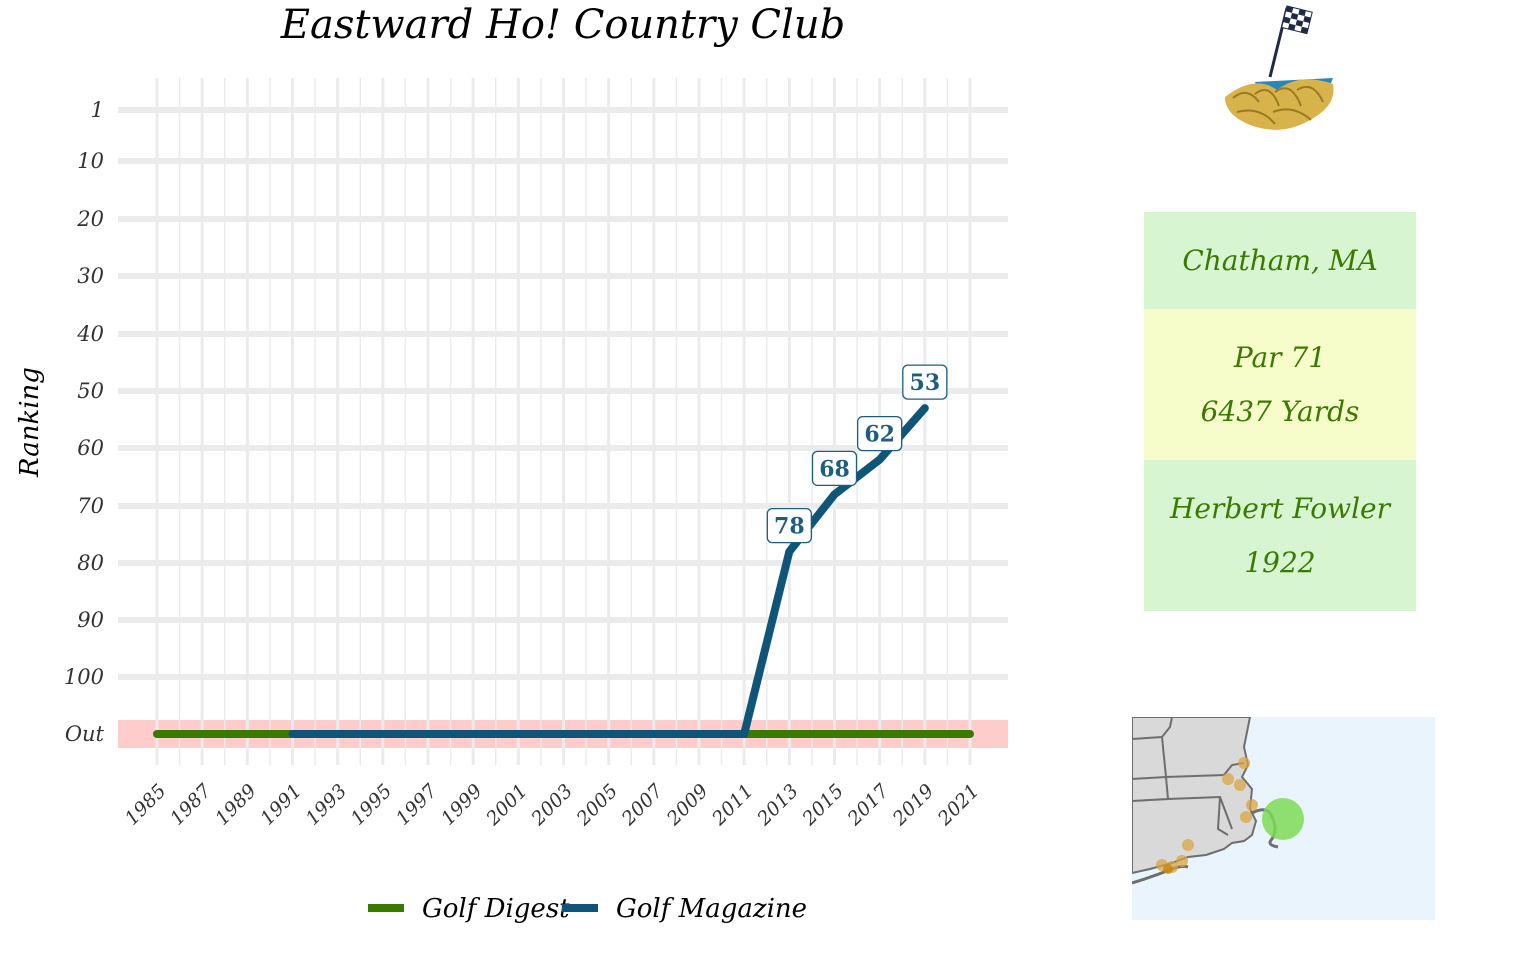 Image resolution: width=1536 pixels, height=960 pixels. I want to click on y-tick-label: 20, so click(90, 219).